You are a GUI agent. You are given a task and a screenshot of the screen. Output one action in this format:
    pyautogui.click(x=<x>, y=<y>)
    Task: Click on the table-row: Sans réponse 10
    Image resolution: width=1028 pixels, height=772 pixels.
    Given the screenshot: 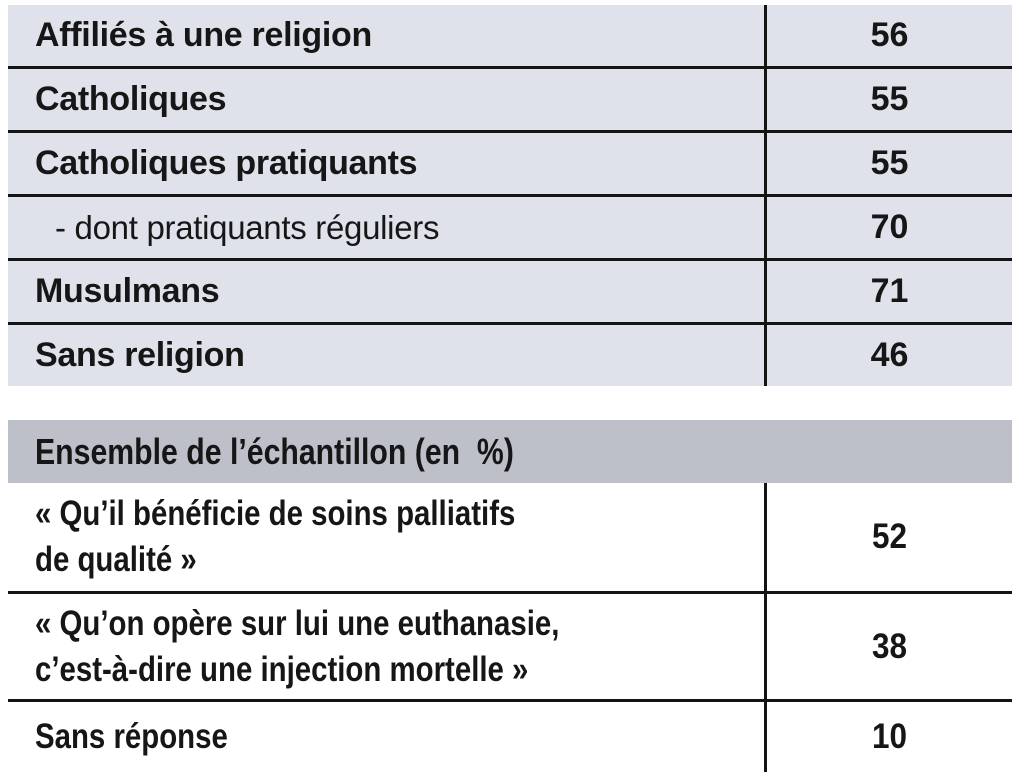 What is the action you would take?
    pyautogui.click(x=510, y=737)
    